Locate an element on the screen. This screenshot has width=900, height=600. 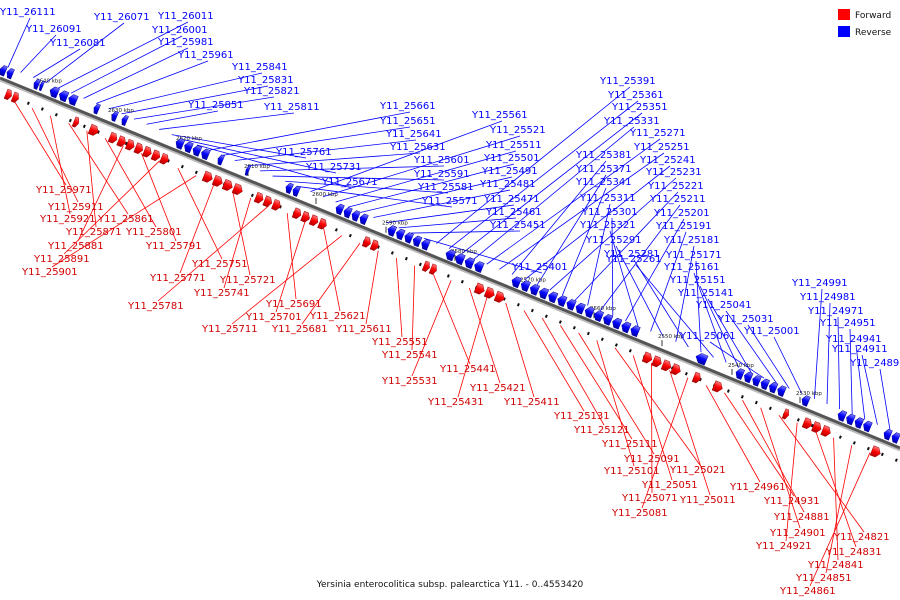
reverse-gene-label: Y11_25251 is located at coordinates (661, 147).